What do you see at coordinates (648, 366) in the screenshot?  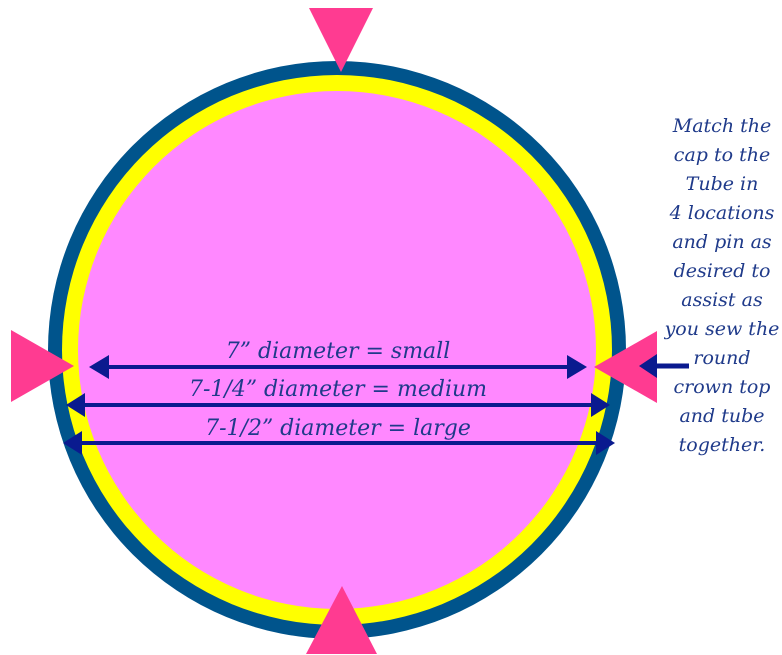 I see `note-pointer-arrow-icon` at bounding box center [648, 366].